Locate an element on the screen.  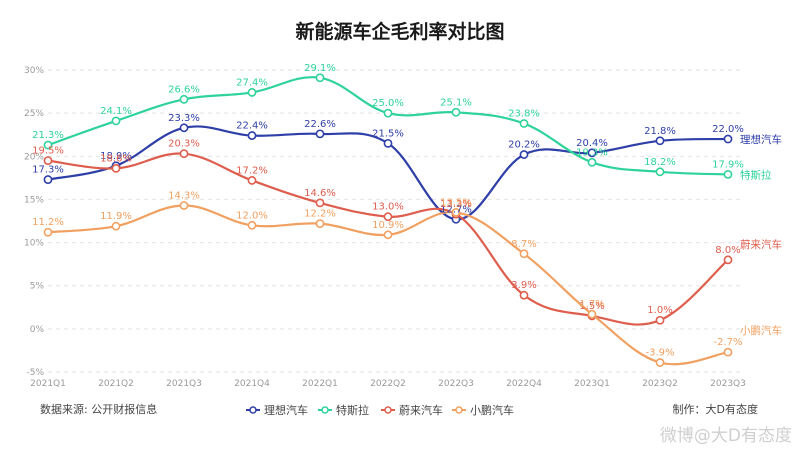
data-label: 25.0% is located at coordinates (388, 103).